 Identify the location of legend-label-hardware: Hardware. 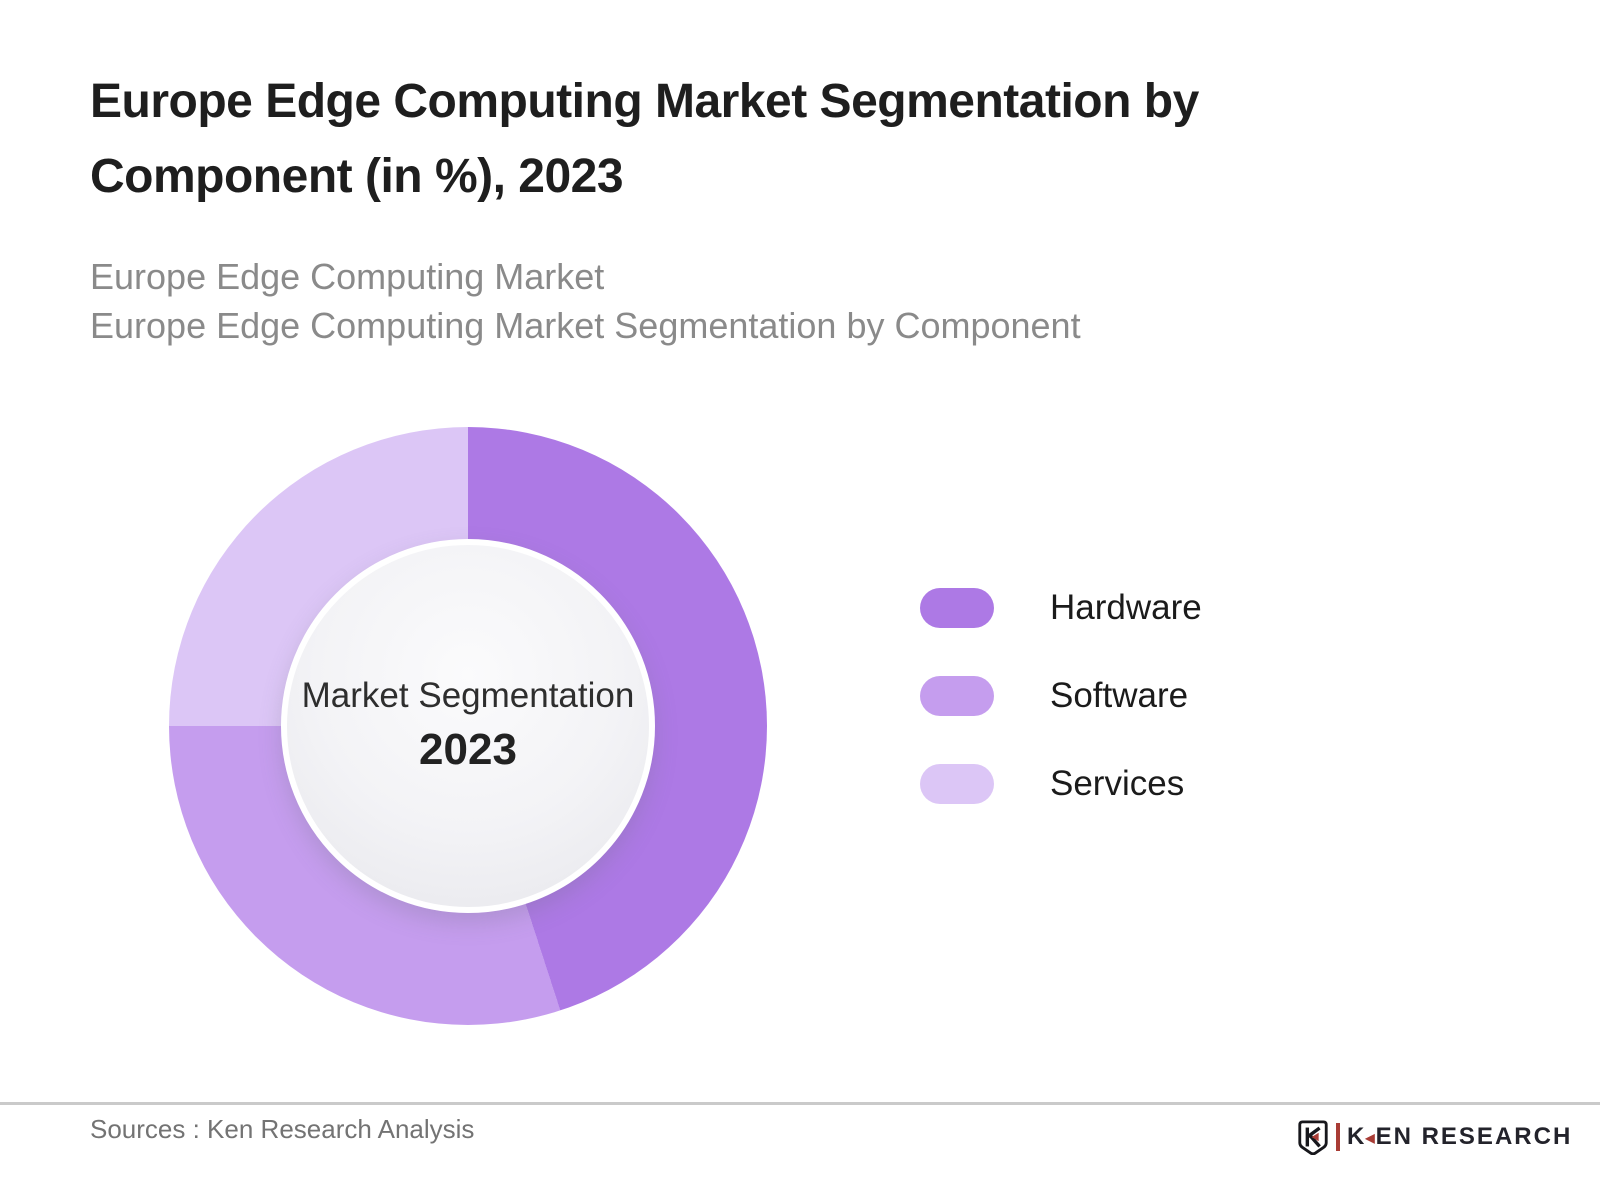
(1126, 607).